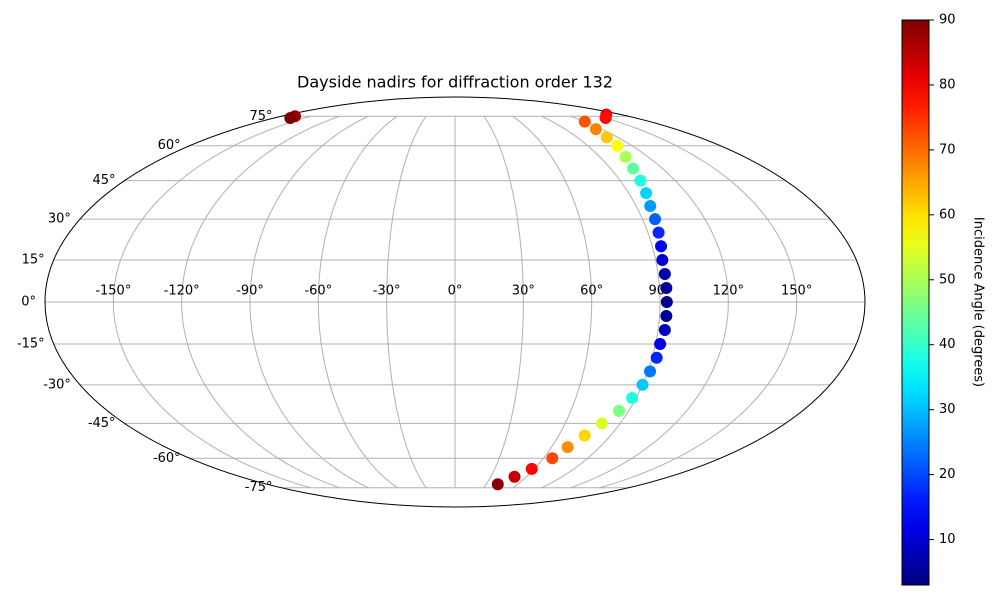  What do you see at coordinates (523, 291) in the screenshot?
I see `x-tick-label: 30°` at bounding box center [523, 291].